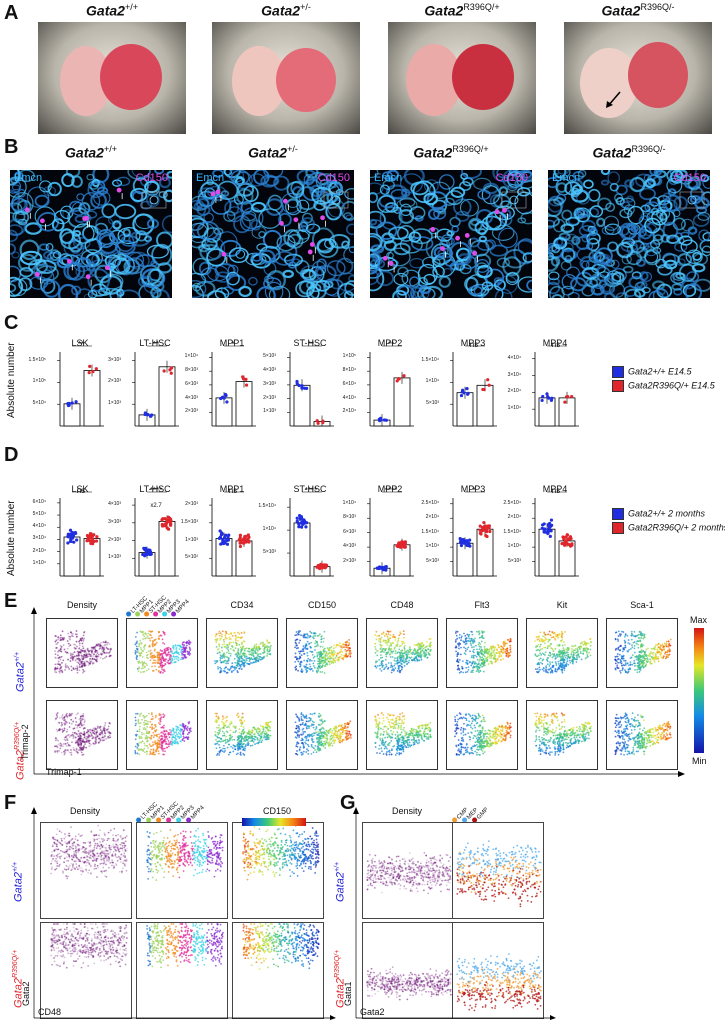 The height and width of the screenshot is (1020, 725). Describe the element at coordinates (671, 385) in the screenshot. I see `legend-label: Gata2R396Q/+ E14.5` at that location.